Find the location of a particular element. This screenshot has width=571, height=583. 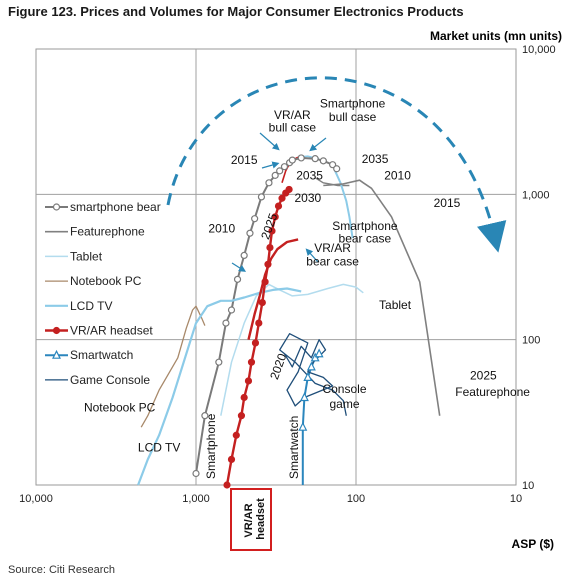

series-line-tablet is located at coordinates (292, 349).